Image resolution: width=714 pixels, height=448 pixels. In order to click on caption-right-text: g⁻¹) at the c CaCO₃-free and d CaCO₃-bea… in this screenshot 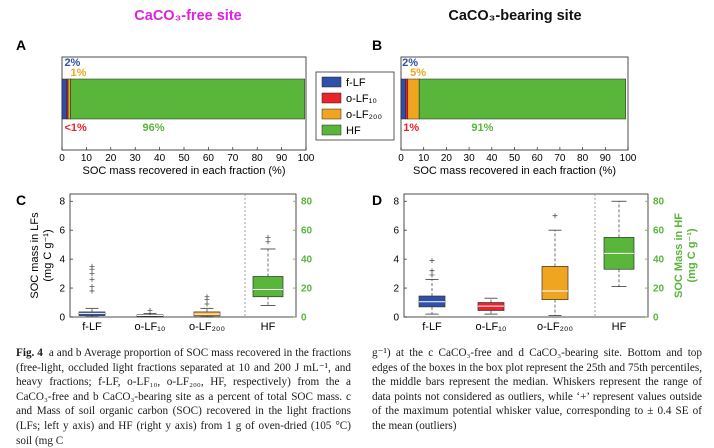, I will do `click(537, 389)`.